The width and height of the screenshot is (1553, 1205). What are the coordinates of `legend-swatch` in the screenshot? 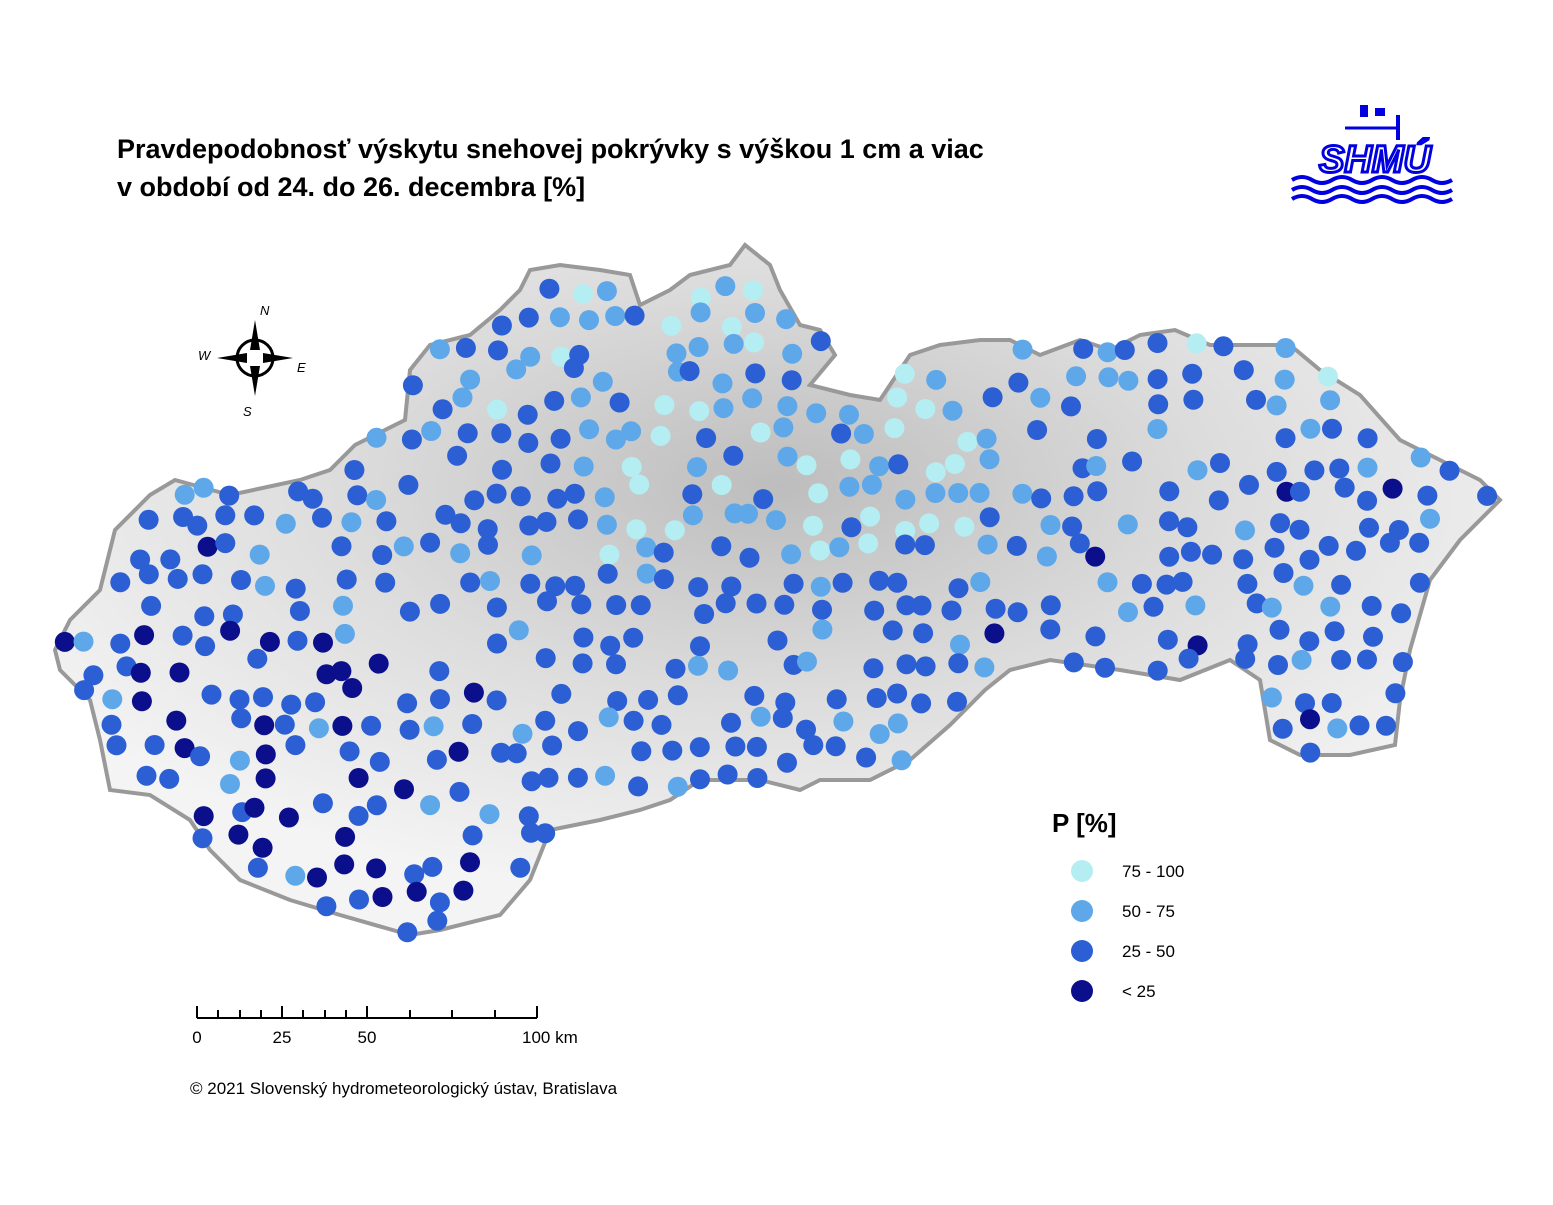 It's located at (1082, 871).